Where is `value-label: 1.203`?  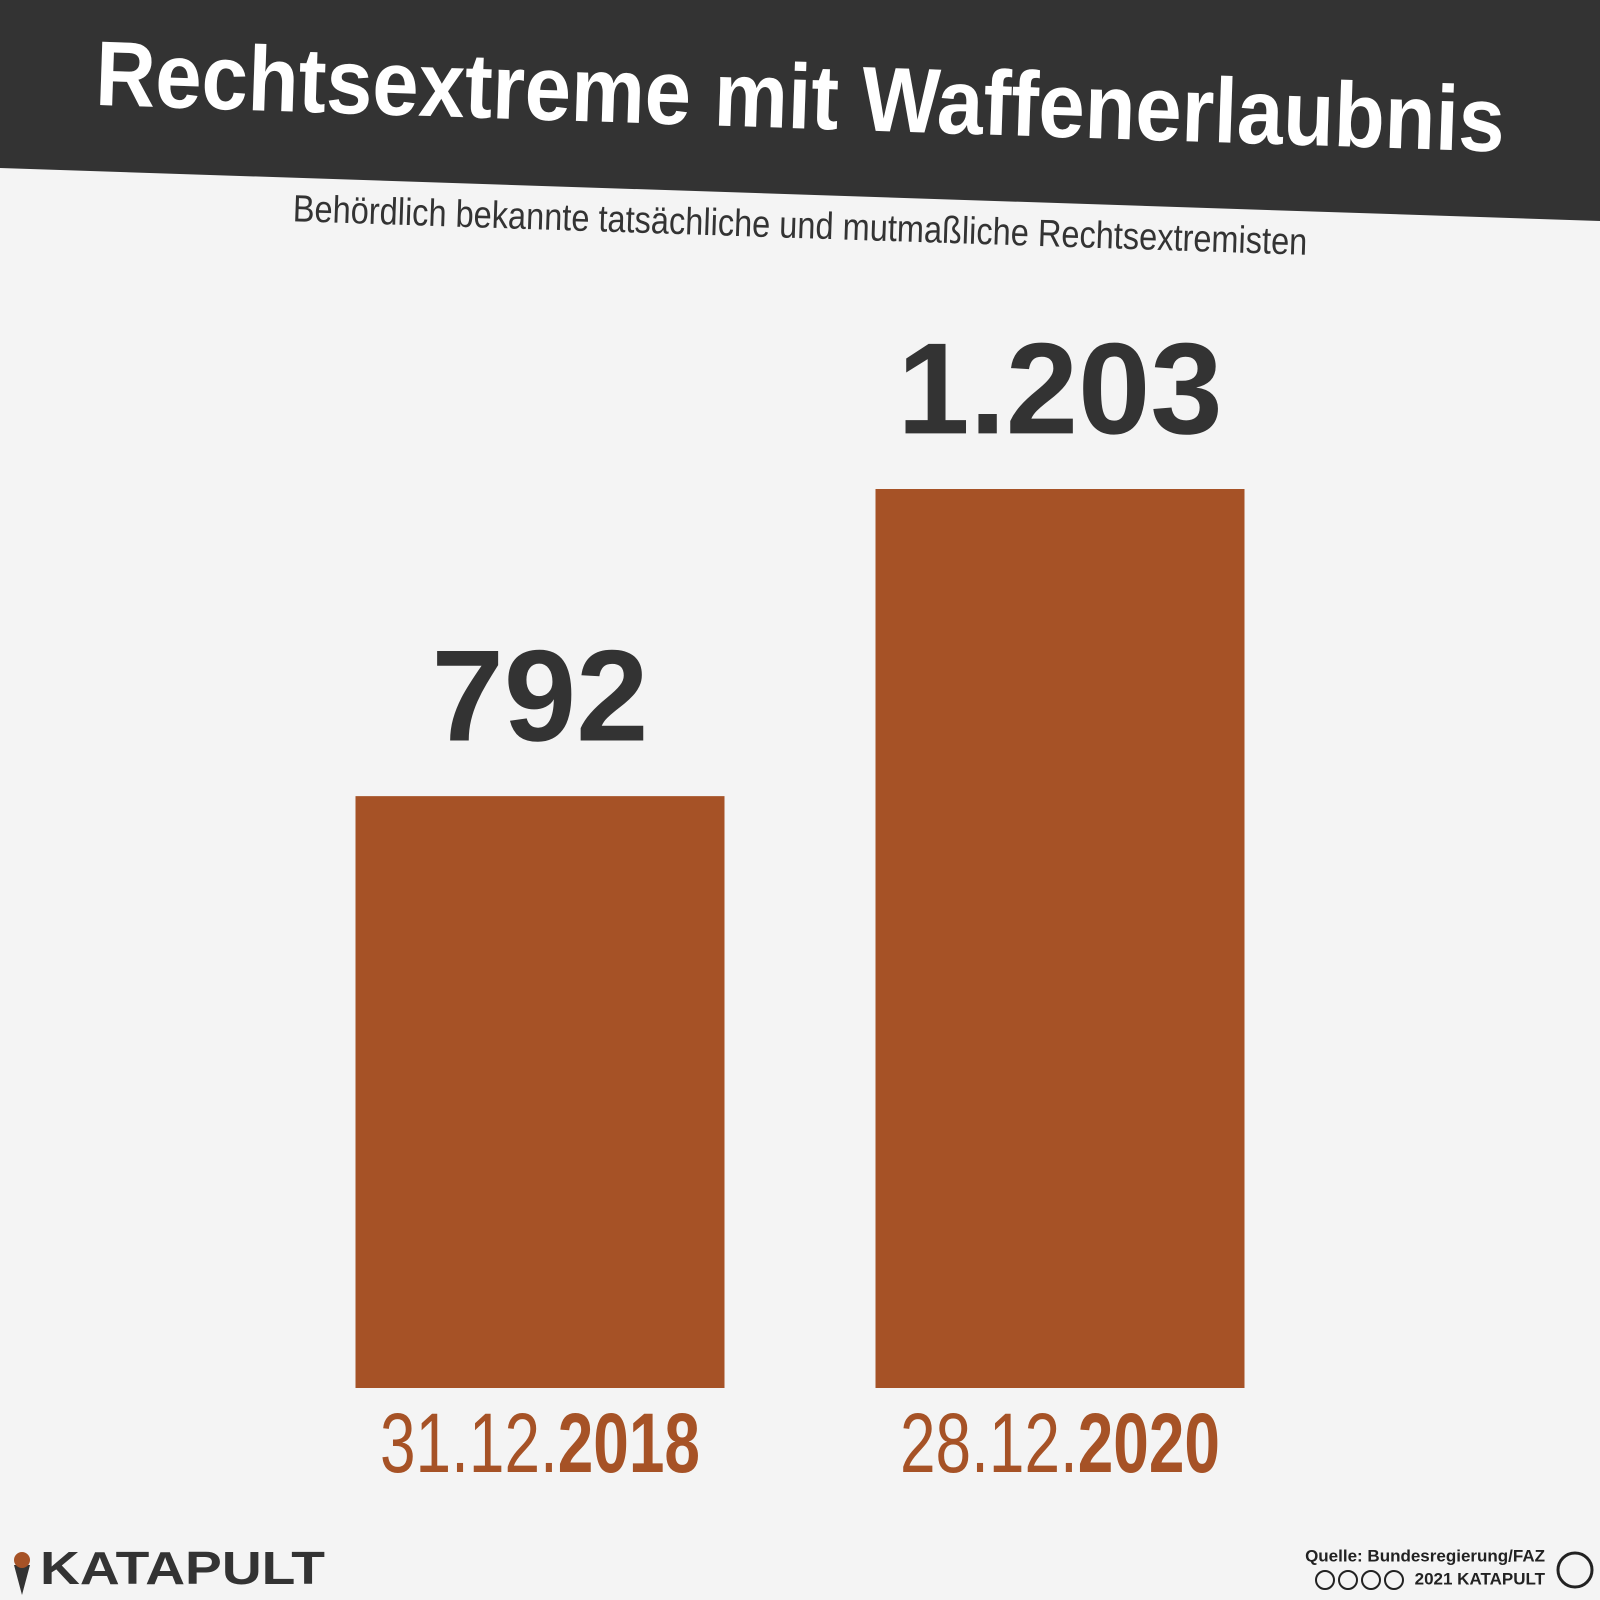 value-label: 1.203 is located at coordinates (1059, 388).